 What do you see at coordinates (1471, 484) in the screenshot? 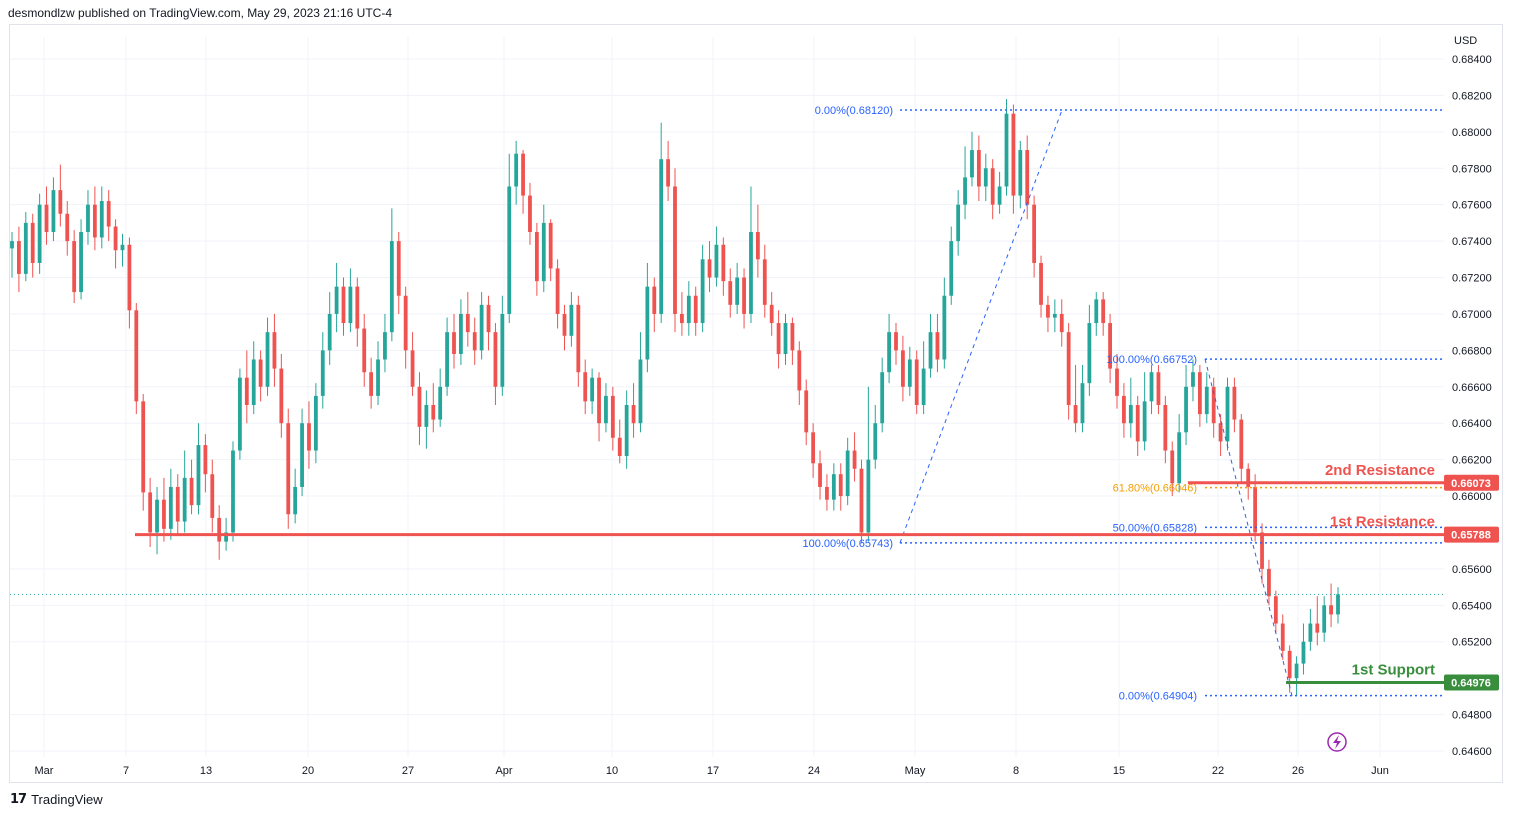
I see `price-tag-label: 0.66073` at bounding box center [1471, 484].